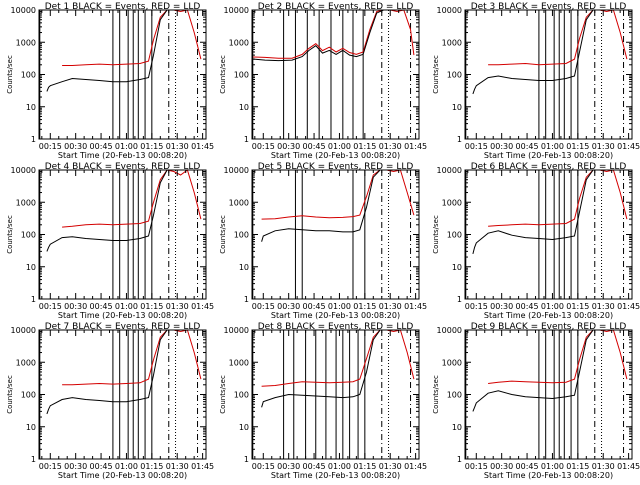 Image resolution: width=640 pixels, height=485 pixels. I want to click on panel-title: Det 1 BLACK = Events, RED = LLD, so click(123, 7).